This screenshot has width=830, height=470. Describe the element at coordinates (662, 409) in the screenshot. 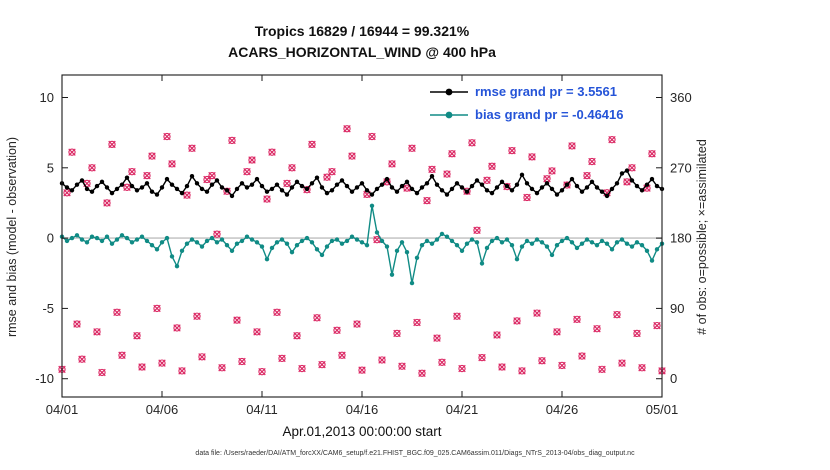

I see `x-tick-label: 05/01` at that location.